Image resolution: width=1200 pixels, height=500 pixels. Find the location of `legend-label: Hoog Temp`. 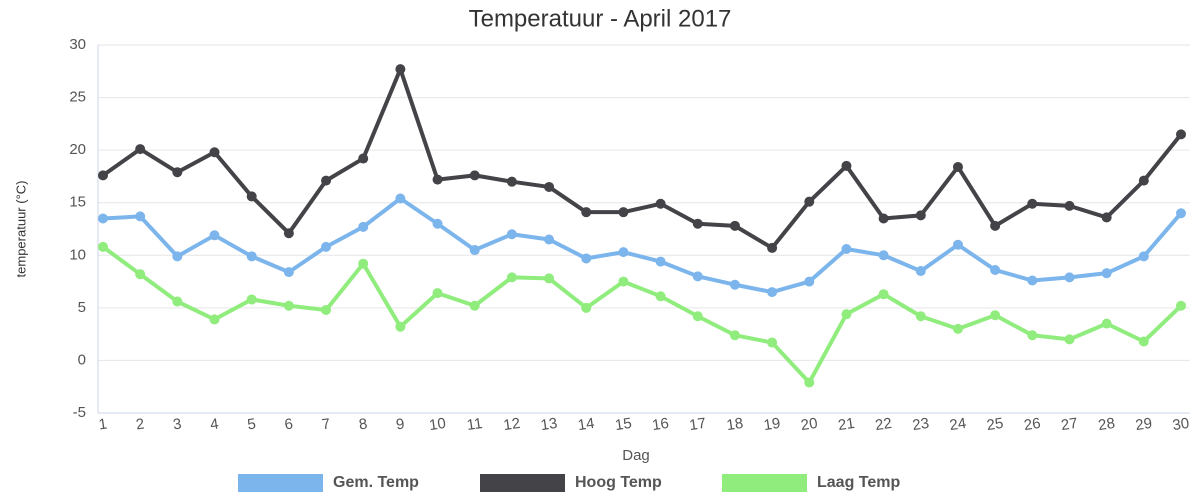

legend-label: Hoog Temp is located at coordinates (618, 482).